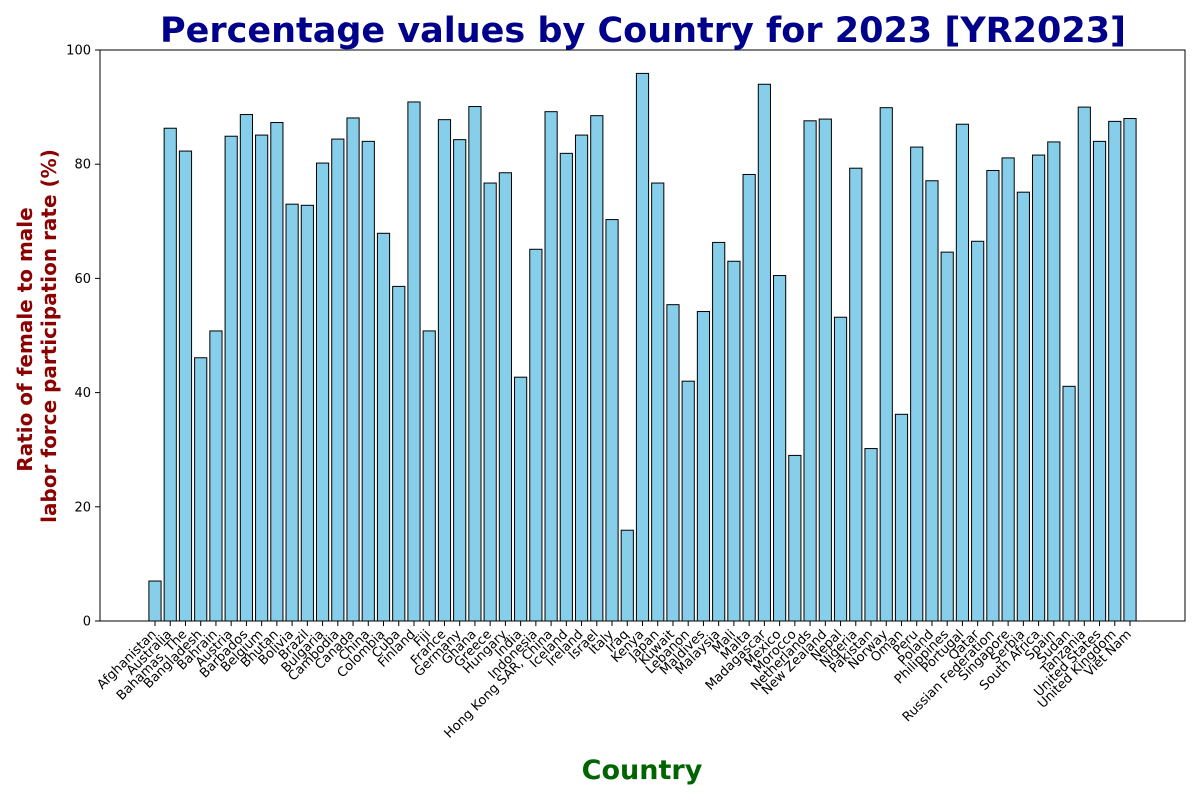 Image resolution: width=1200 pixels, height=800 pixels. I want to click on y-tick-label: 0, so click(87, 622).